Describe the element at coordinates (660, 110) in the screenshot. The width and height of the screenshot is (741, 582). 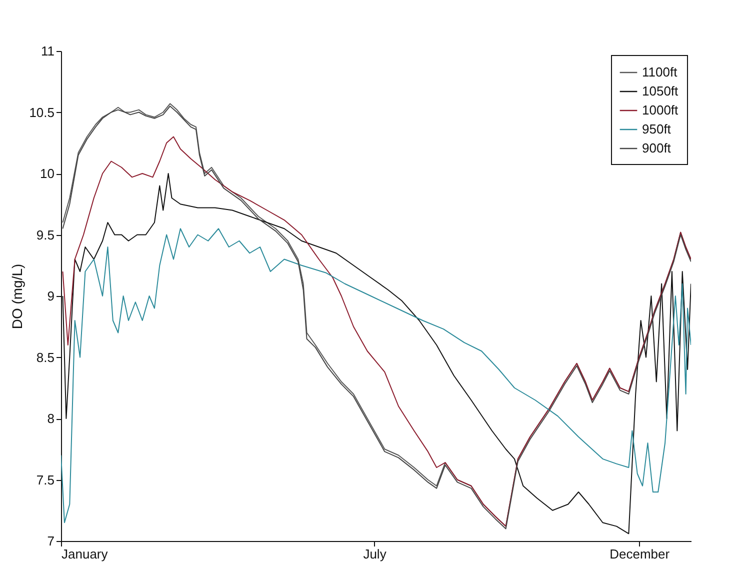
I see `legend-label: 1000ft` at that location.